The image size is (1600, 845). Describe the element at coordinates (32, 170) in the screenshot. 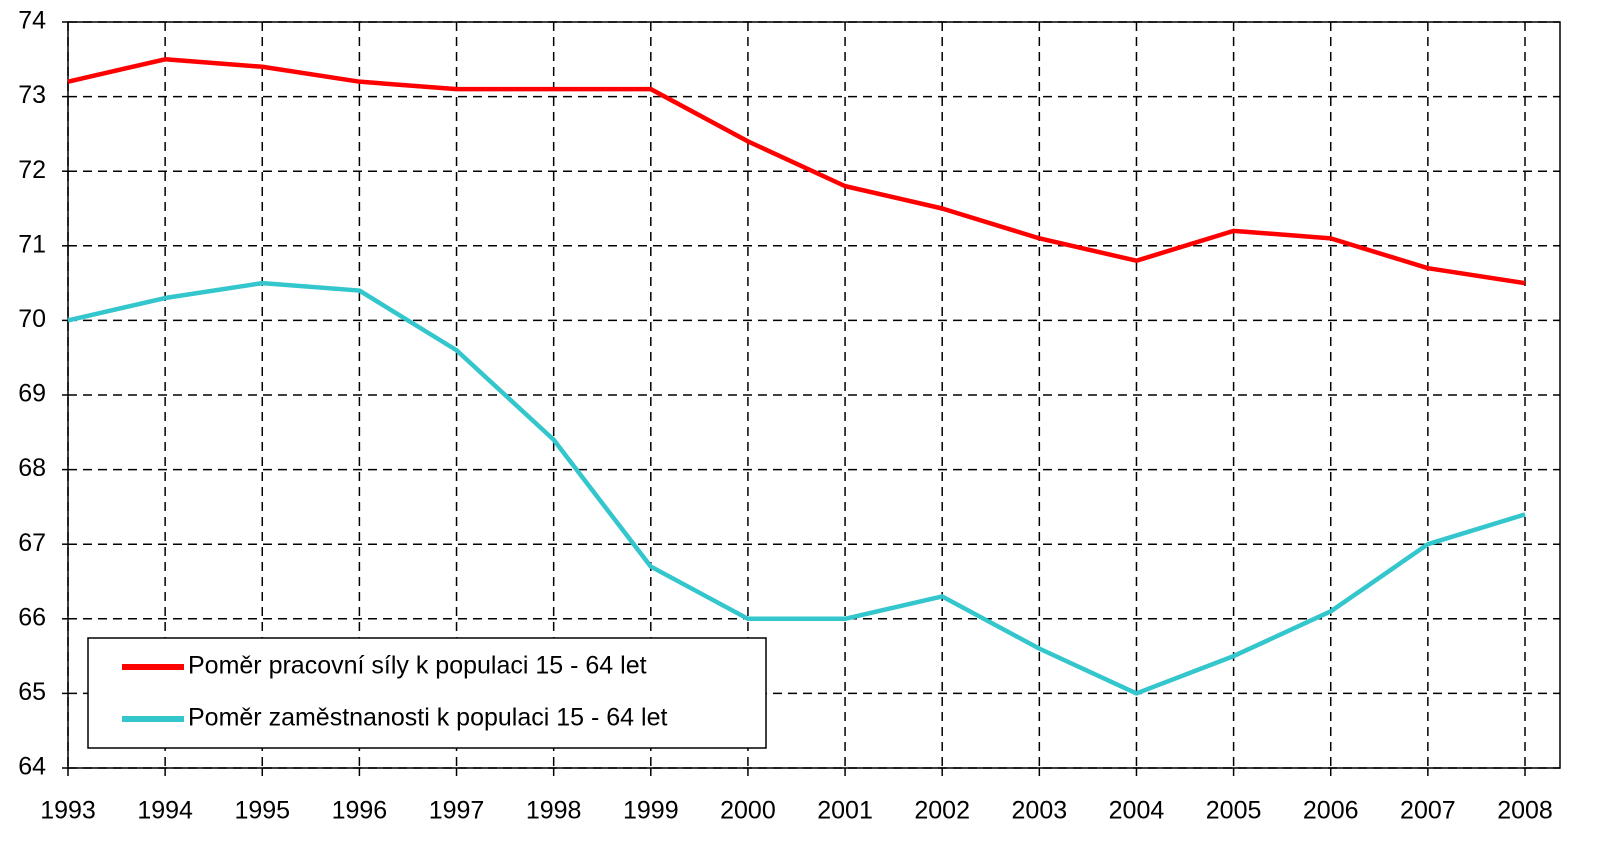

I see `y-tick-label: 72` at that location.